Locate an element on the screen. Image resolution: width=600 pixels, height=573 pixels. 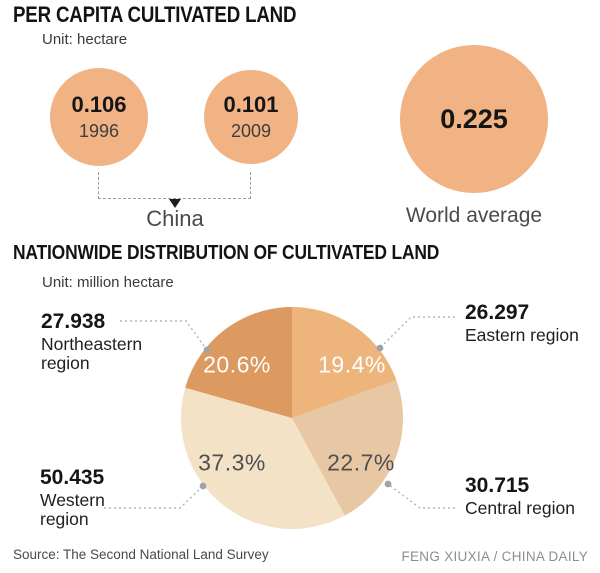
china-2009-year: 2009 is located at coordinates (251, 131).